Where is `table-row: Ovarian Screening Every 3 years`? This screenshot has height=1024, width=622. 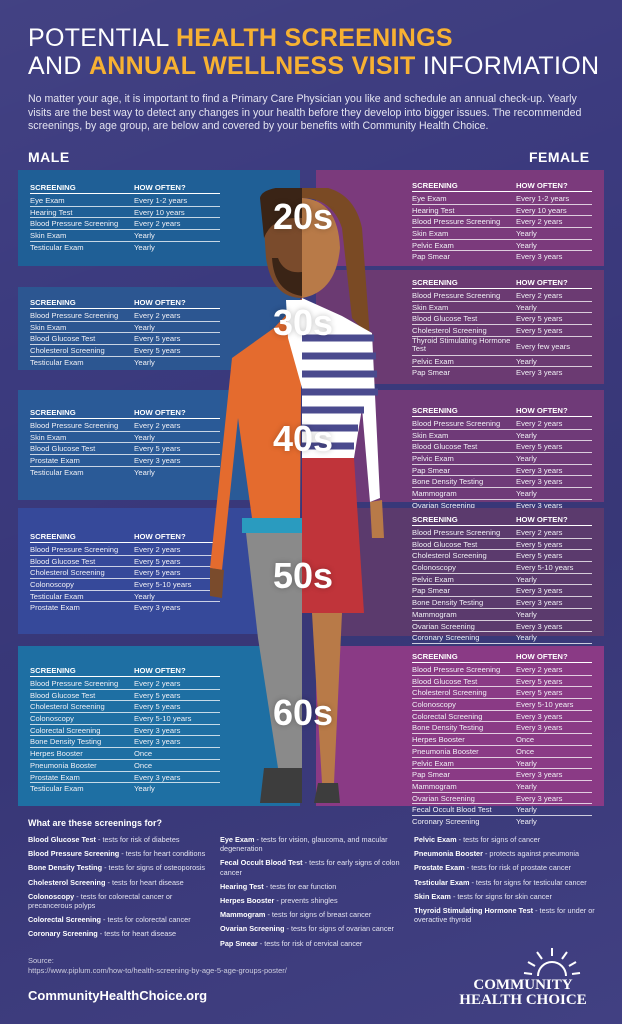 table-row: Ovarian Screening Every 3 years is located at coordinates (502, 627).